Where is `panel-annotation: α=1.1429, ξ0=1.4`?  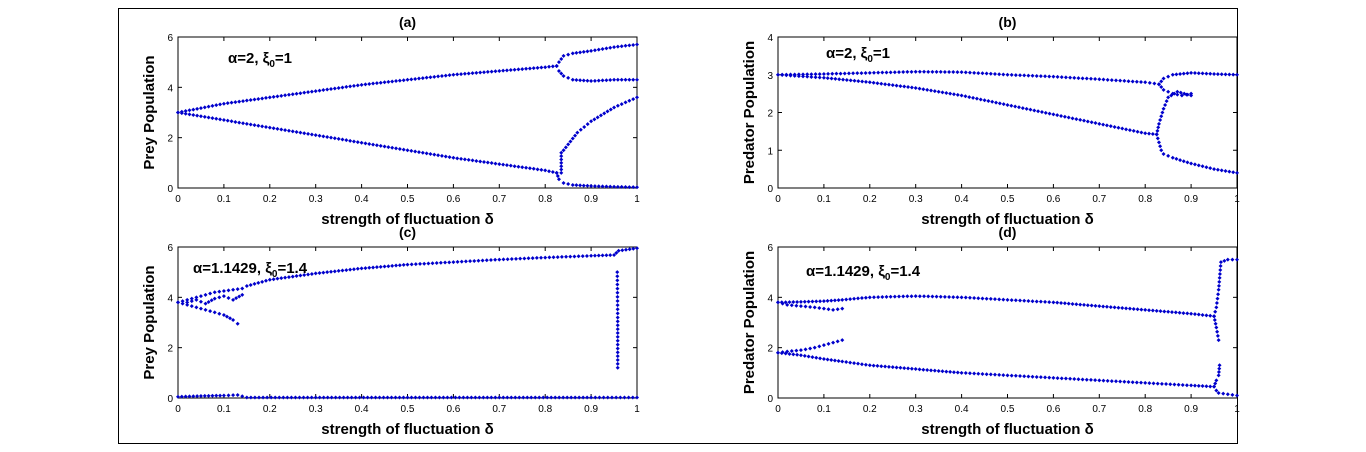
panel-annotation: α=1.1429, ξ0=1.4 is located at coordinates (863, 273).